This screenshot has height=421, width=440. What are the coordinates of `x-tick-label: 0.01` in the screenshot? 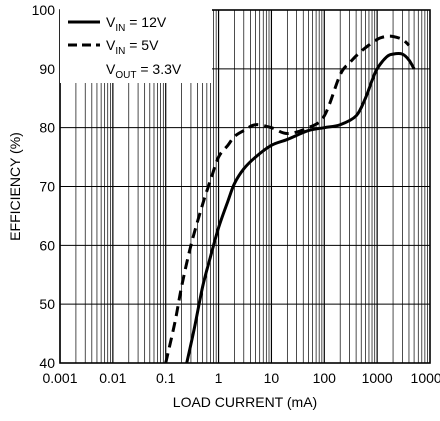 It's located at (112, 378).